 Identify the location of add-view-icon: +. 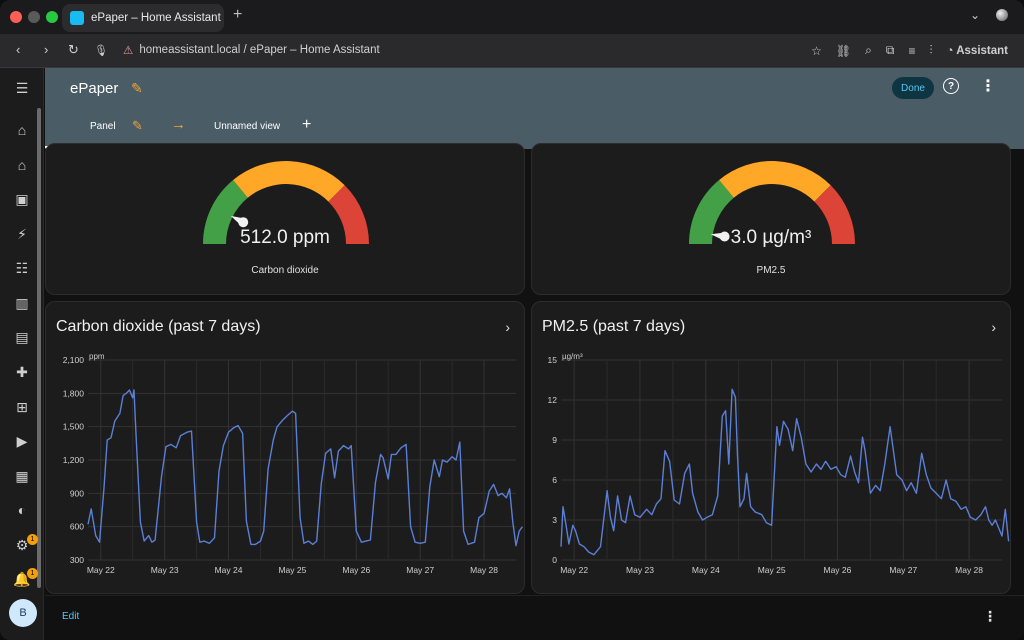
(307, 124).